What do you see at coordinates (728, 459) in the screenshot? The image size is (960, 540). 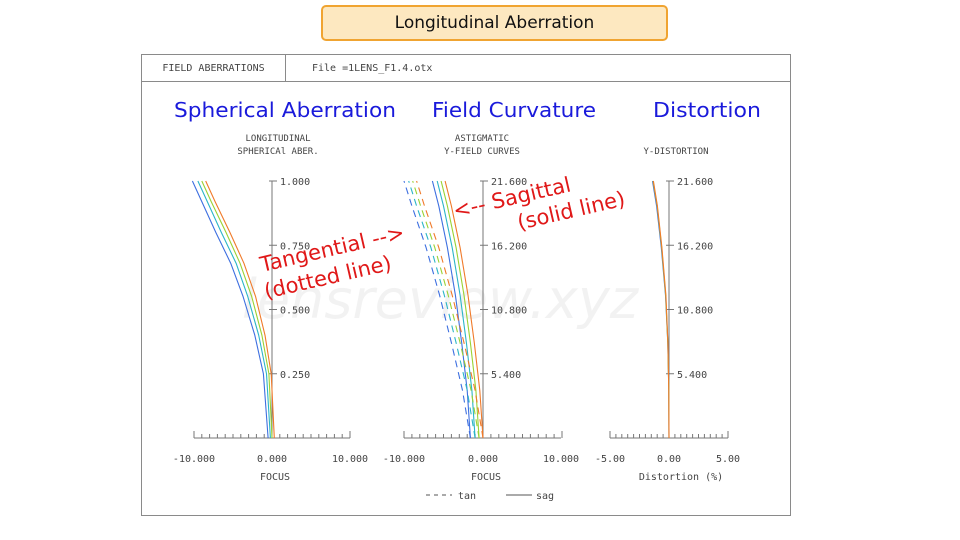 I see `x-tick-label: 5.00` at bounding box center [728, 459].